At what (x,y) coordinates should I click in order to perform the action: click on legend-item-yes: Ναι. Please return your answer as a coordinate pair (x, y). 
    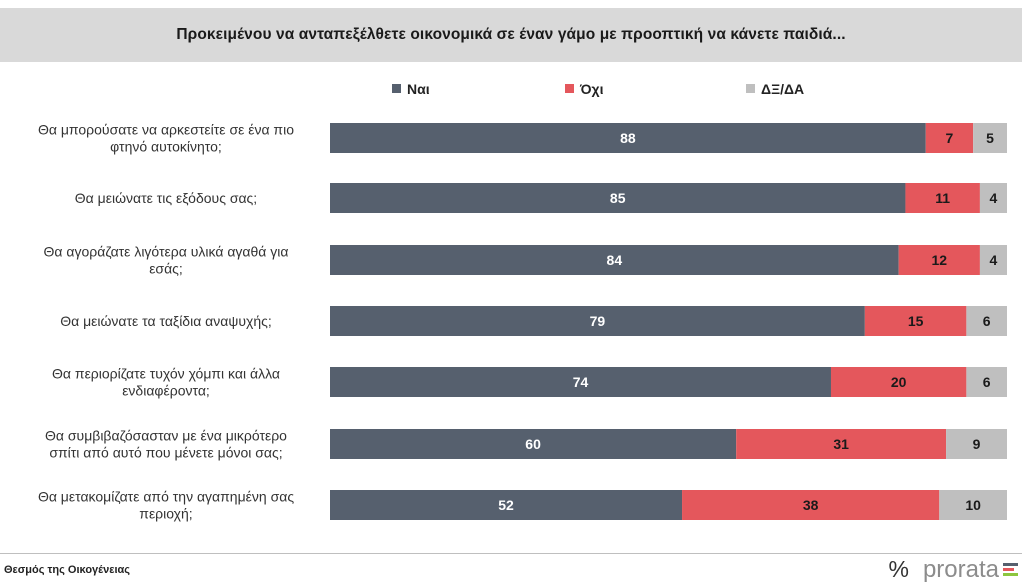
    Looking at the image, I should click on (411, 89).